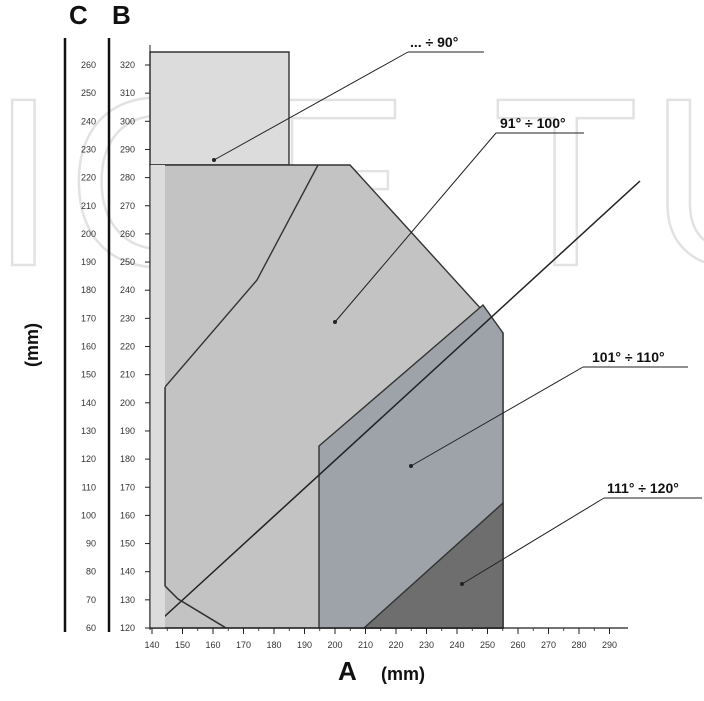  Describe the element at coordinates (458, 219) in the screenshot. I see `label-91-100: 91° ÷ 100°` at that location.